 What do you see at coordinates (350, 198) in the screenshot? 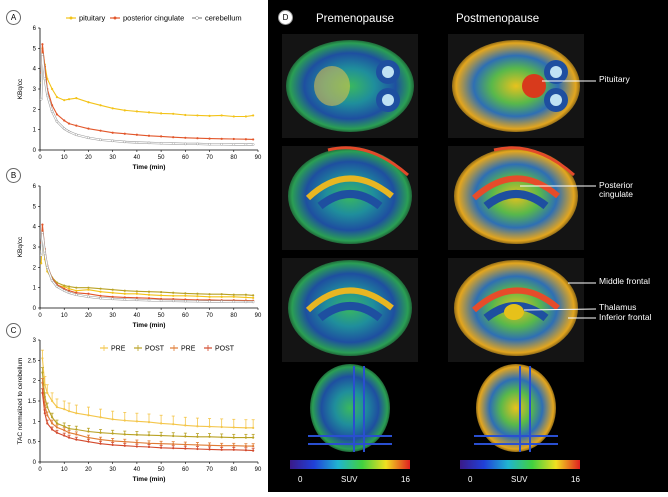
I see `sagittal-premenopause-scan` at bounding box center [350, 198].